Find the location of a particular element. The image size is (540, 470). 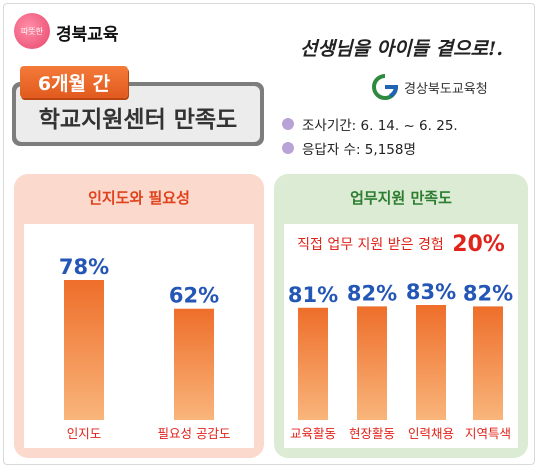

org-name: 경상북도교육청 is located at coordinates (446, 89).